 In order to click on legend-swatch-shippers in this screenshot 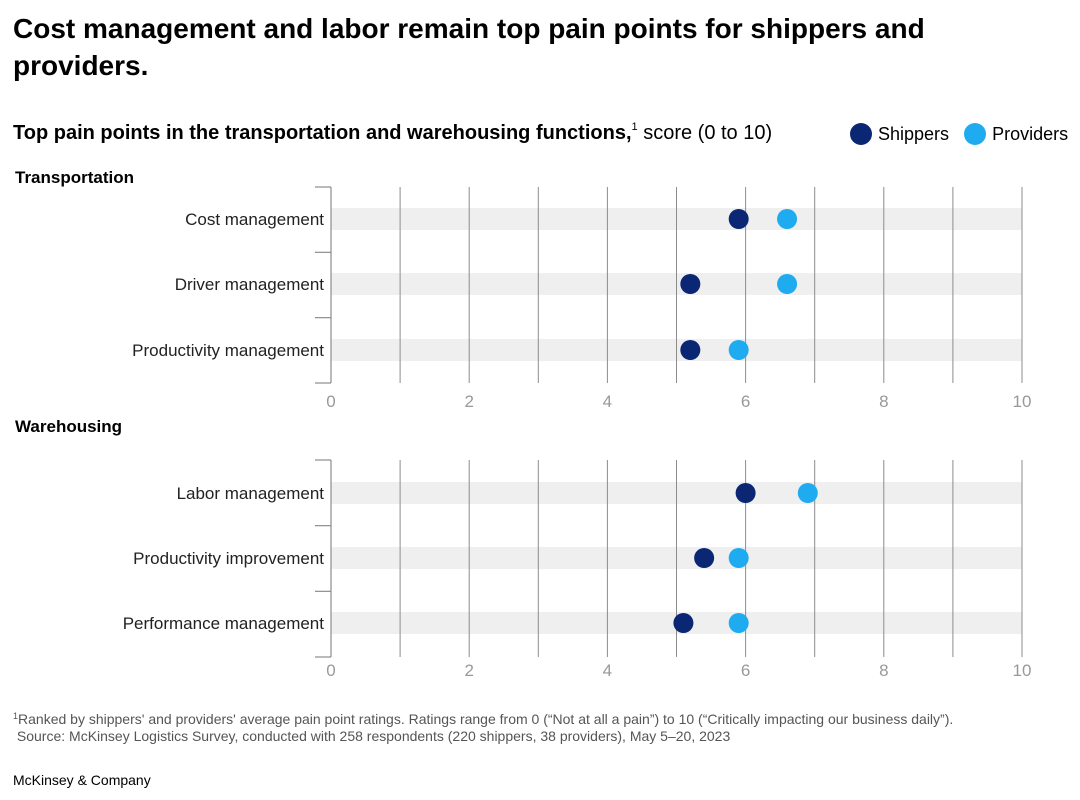, I will do `click(861, 134)`.